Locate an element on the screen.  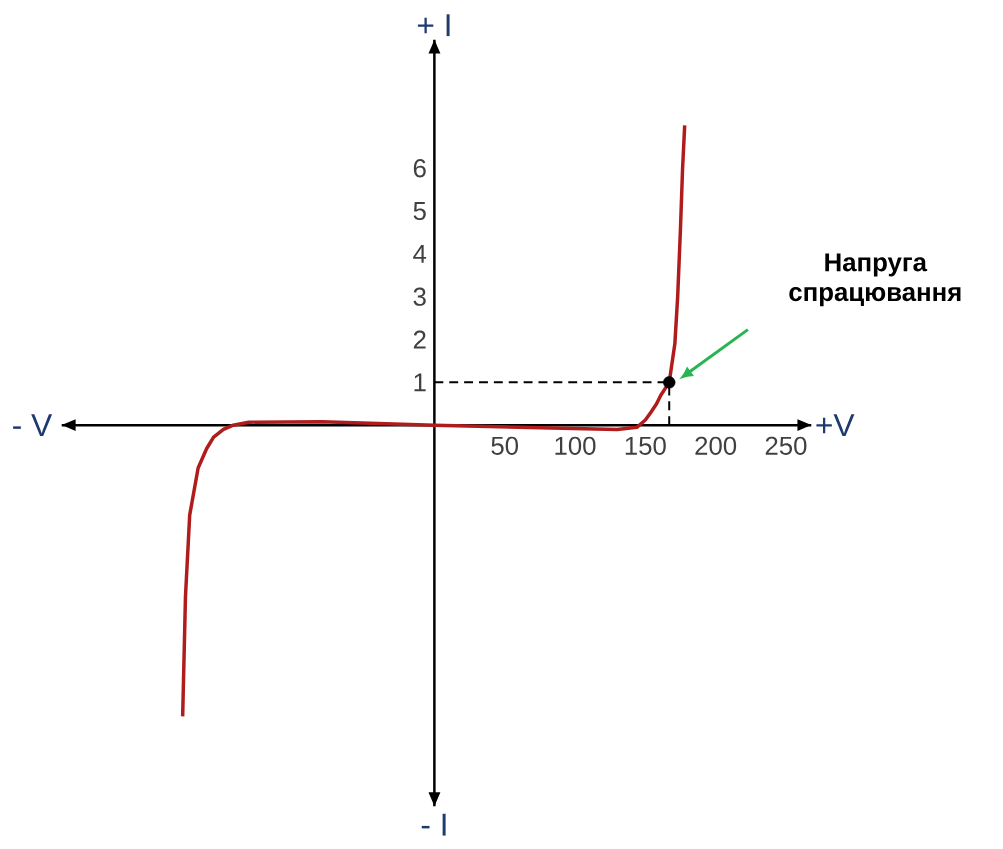
x-axis-title: +V is located at coordinates (835, 425).